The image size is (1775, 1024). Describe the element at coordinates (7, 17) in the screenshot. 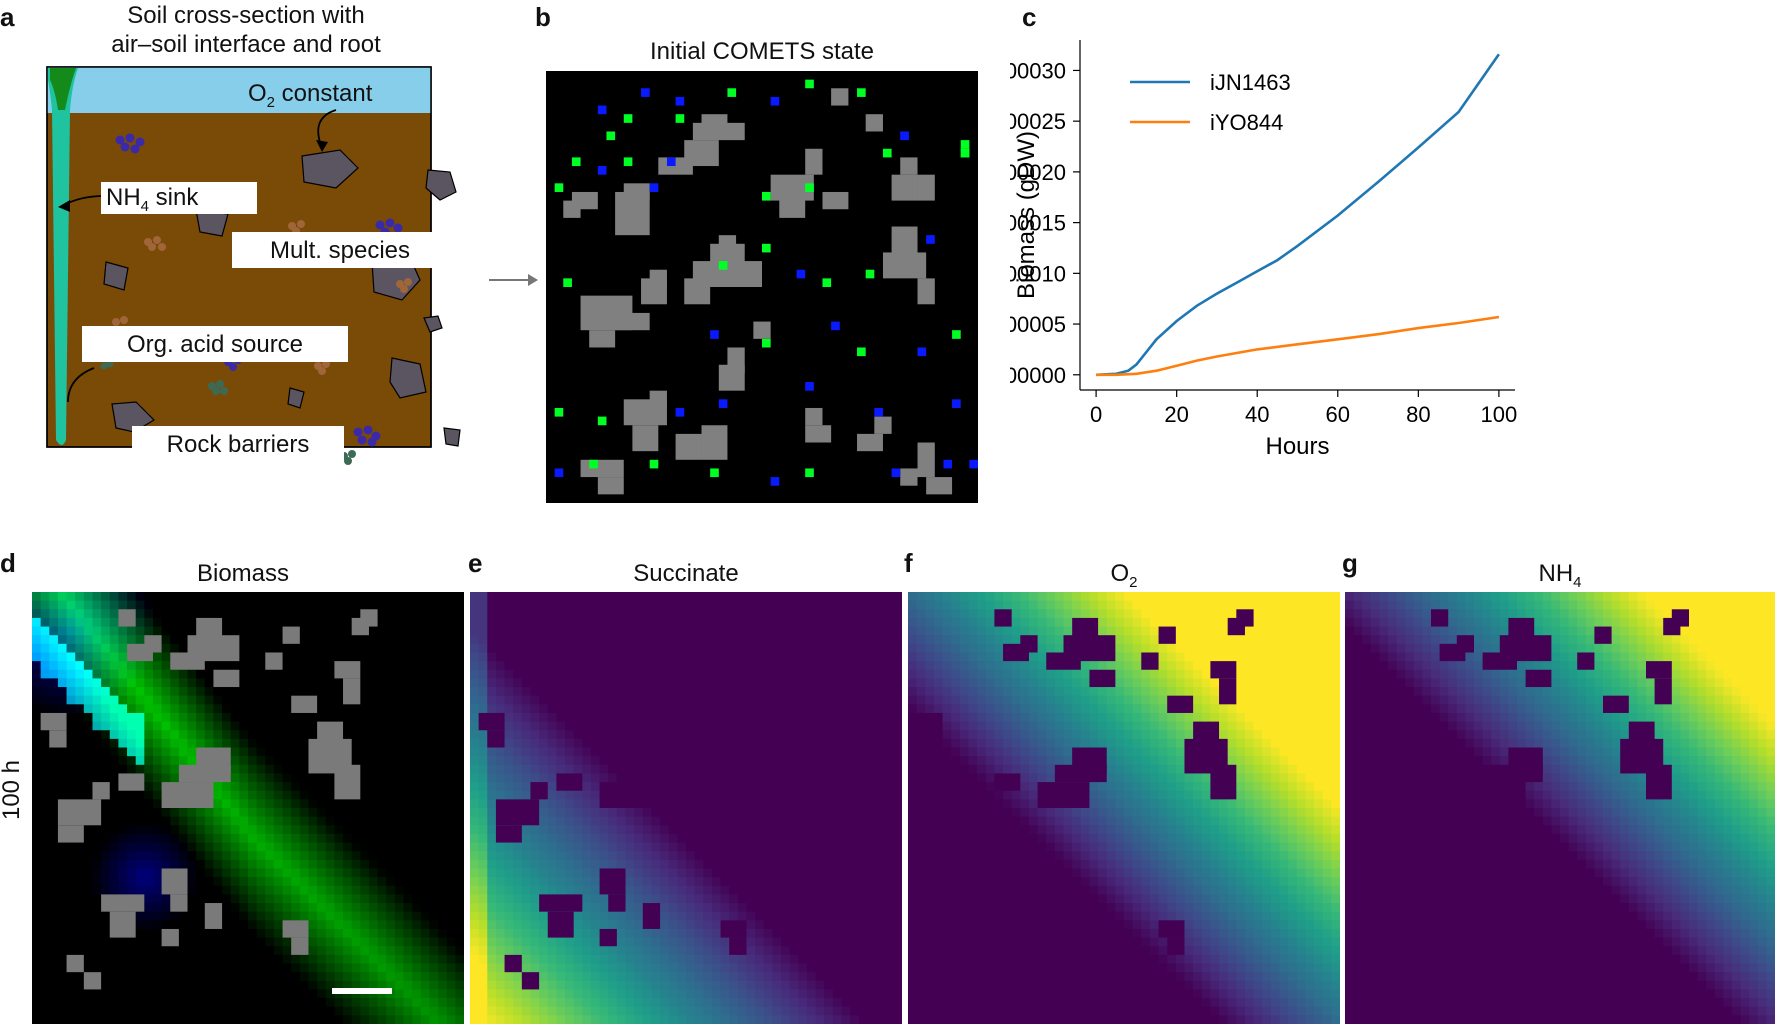

I see `panel-a-label: a` at that location.